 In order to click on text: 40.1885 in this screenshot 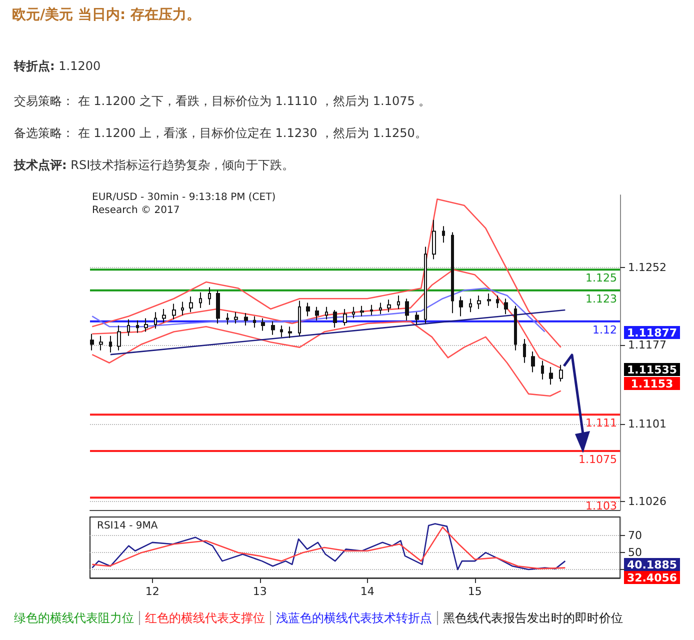, I will do `click(652, 565)`.